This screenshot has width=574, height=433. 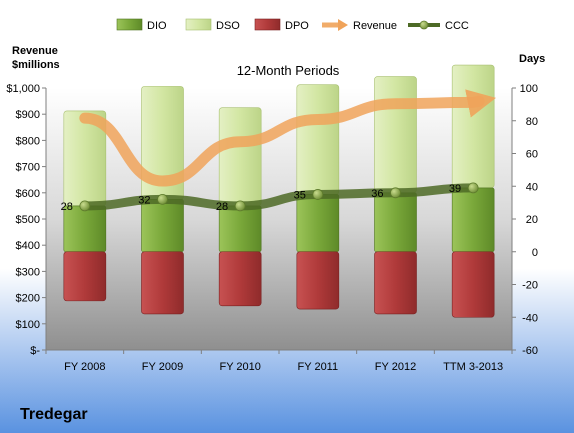 I want to click on legend-swatch-dio, so click(x=129, y=24).